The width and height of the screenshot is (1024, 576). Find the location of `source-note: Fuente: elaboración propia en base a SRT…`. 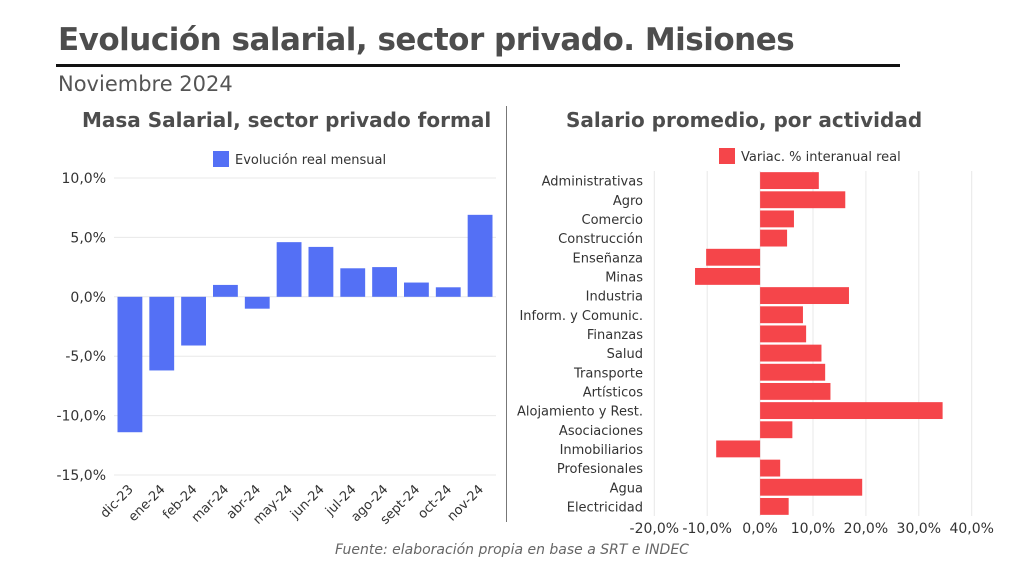

source-note: Fuente: elaboración propia en base a SRT… is located at coordinates (512, 550).